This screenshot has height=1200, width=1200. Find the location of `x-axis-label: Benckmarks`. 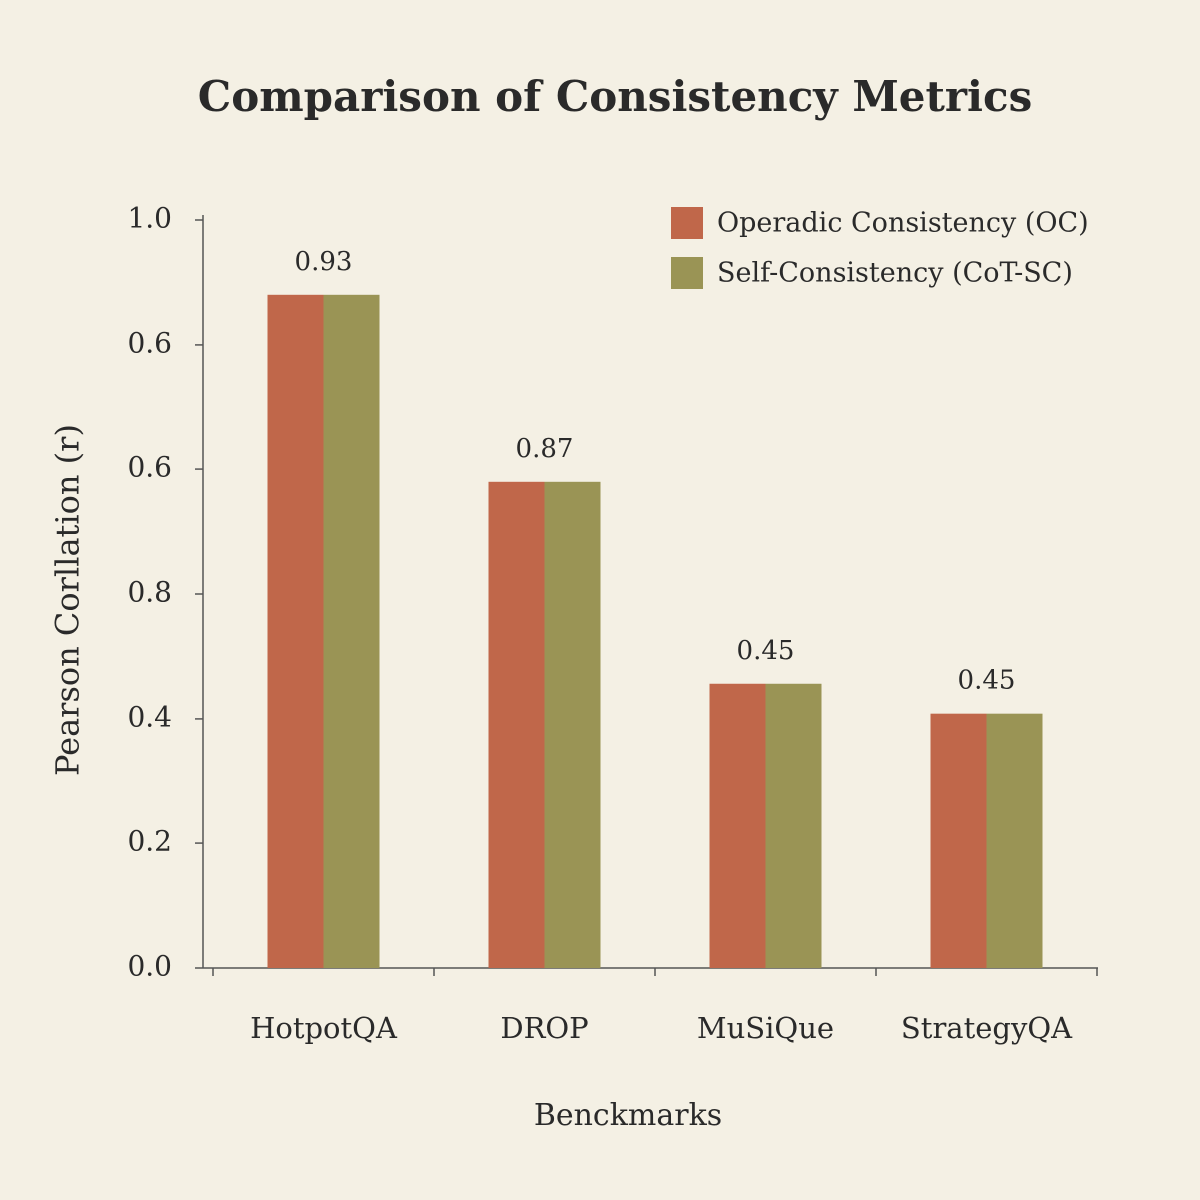

x-axis-label: Benckmarks is located at coordinates (628, 1115).